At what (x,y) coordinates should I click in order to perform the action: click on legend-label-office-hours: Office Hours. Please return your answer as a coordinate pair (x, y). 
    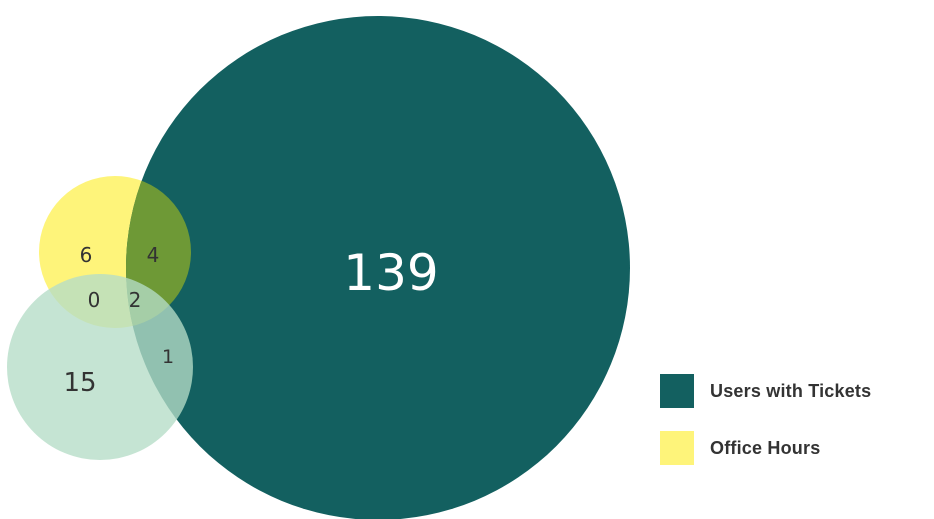
    Looking at the image, I should click on (765, 447).